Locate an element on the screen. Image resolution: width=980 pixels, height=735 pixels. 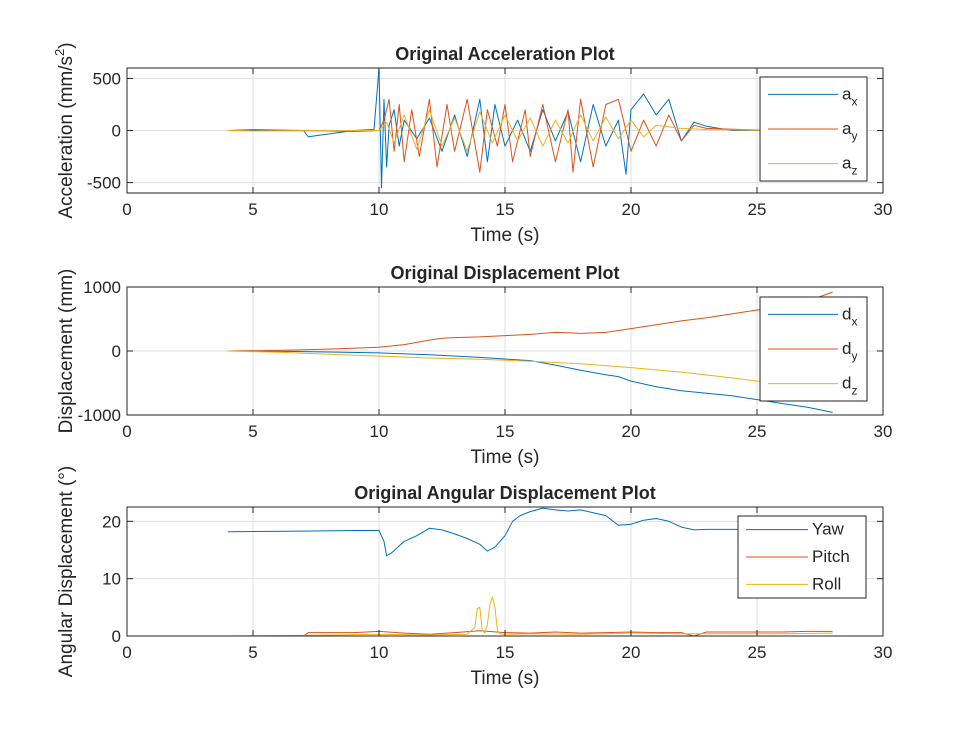
legend-label: ax is located at coordinates (849, 96).